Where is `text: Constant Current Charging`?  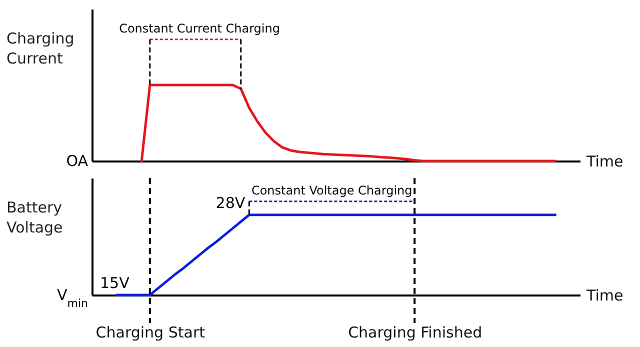 text: Constant Current Charging is located at coordinates (199, 28).